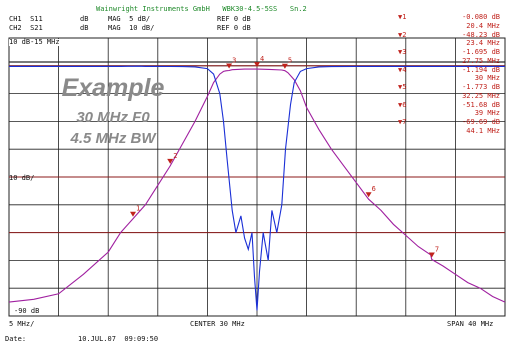  I want to click on marker-number: 4, so click(262, 59).